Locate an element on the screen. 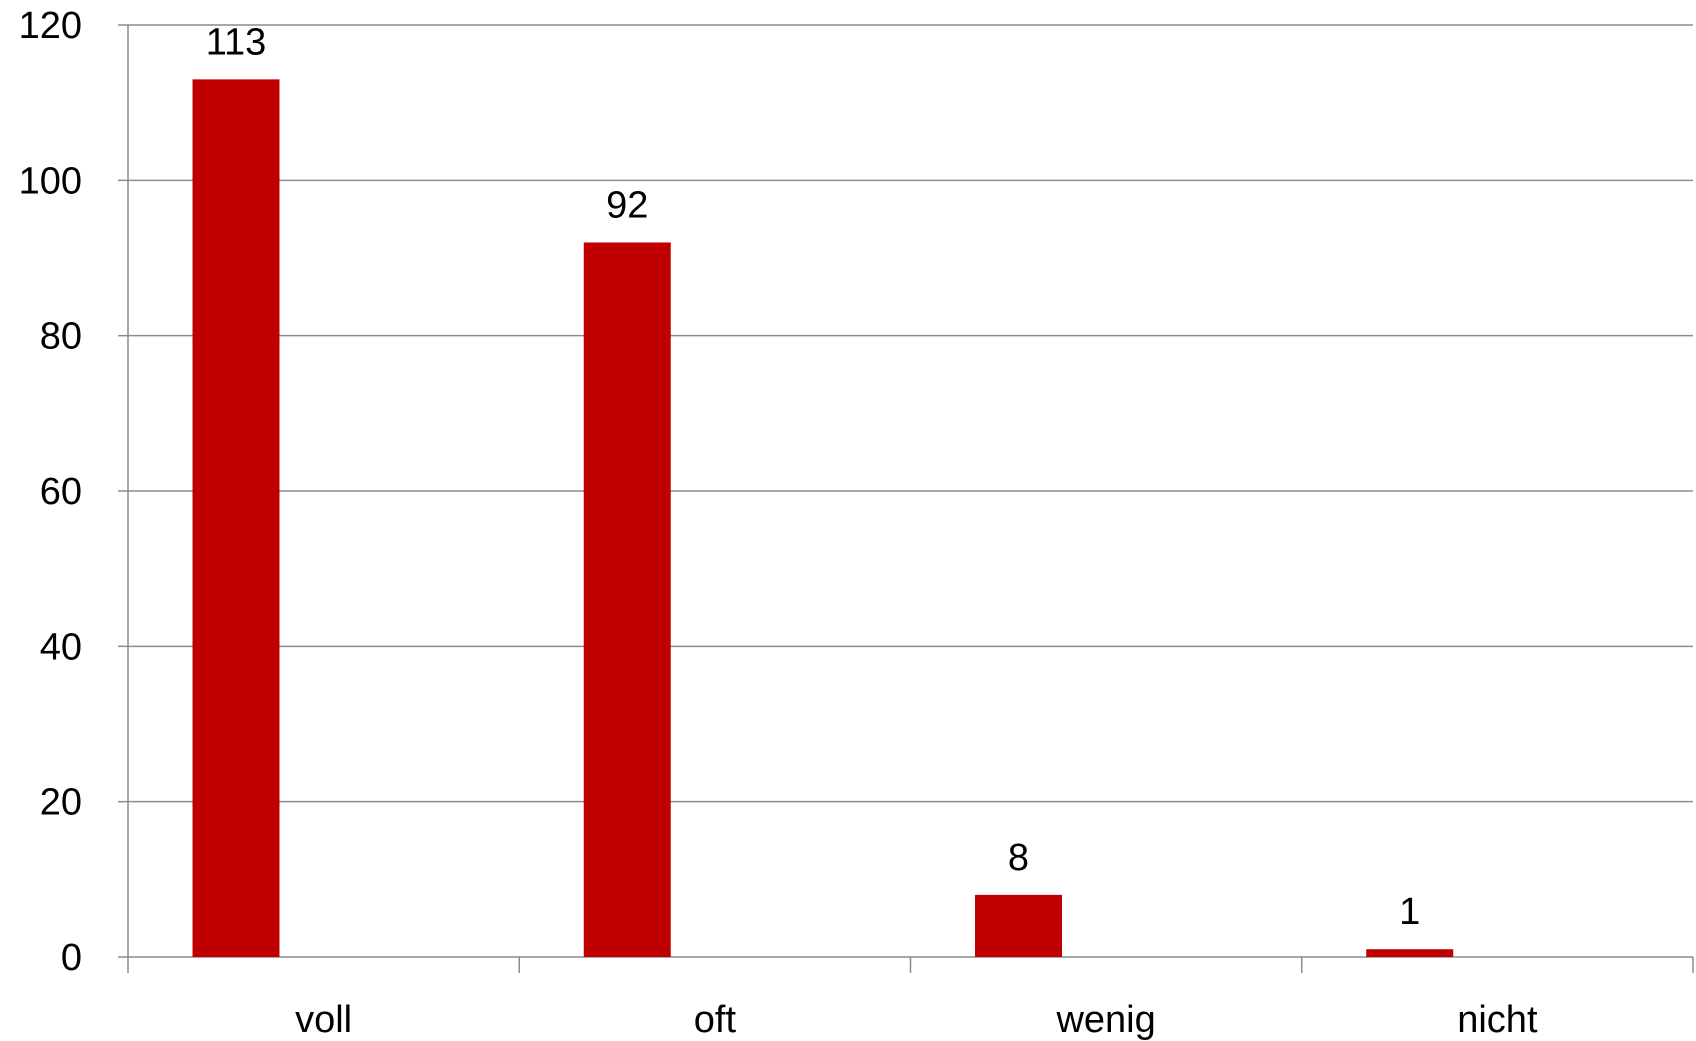 Image resolution: width=1696 pixels, height=1041 pixels. x-category-label-oft: oft is located at coordinates (715, 1020).